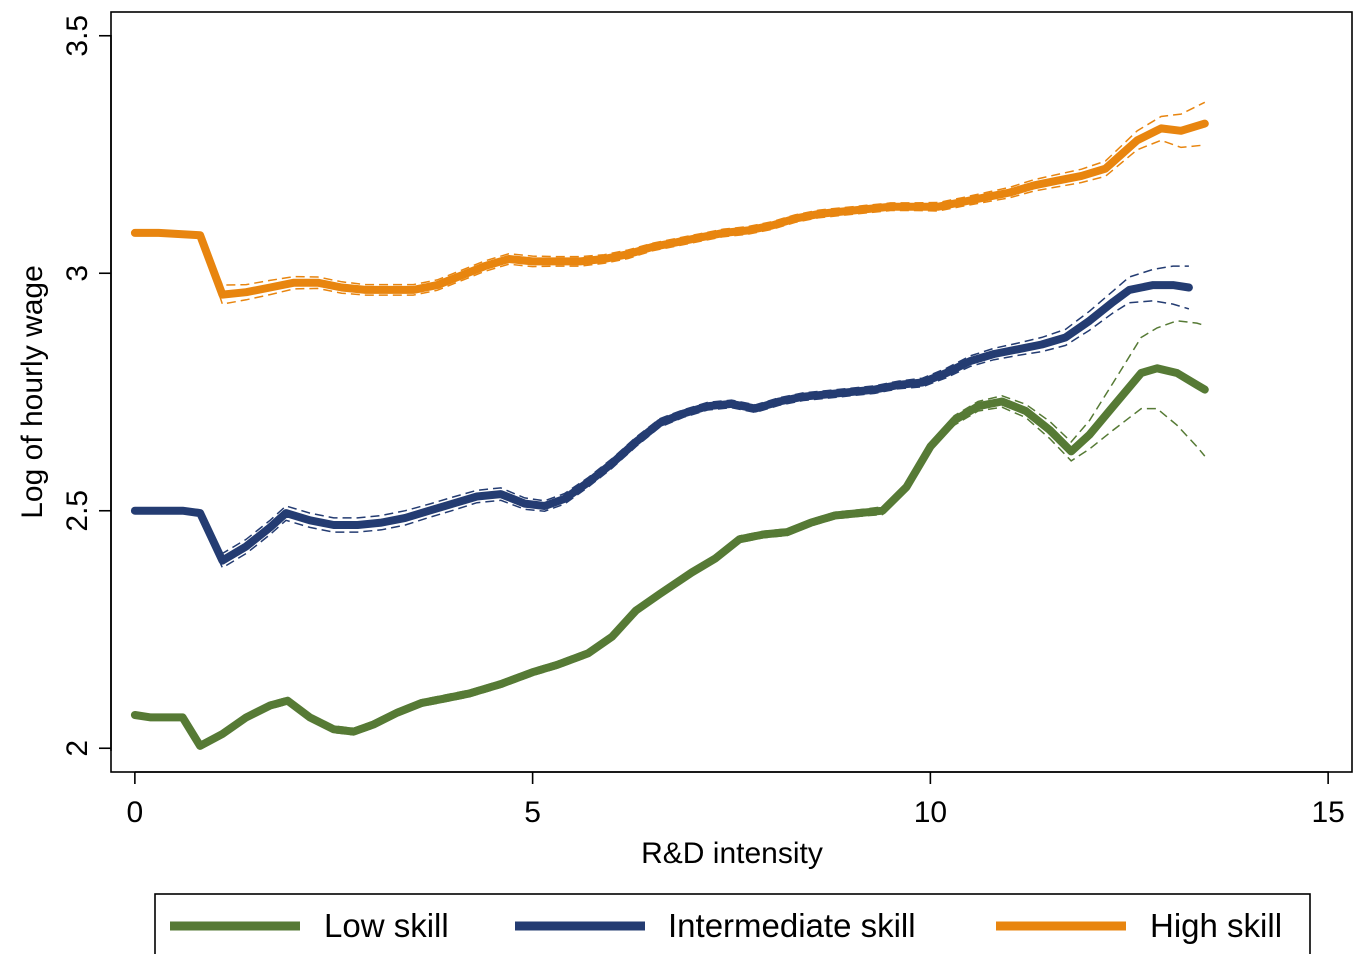  I want to click on y-axis-title: Log of hourly wage, so click(32, 392).